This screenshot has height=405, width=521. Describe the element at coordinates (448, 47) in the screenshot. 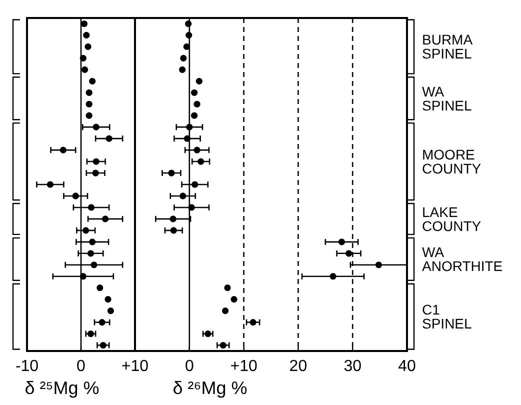

I see `text: BURMA SPINEL` at that location.